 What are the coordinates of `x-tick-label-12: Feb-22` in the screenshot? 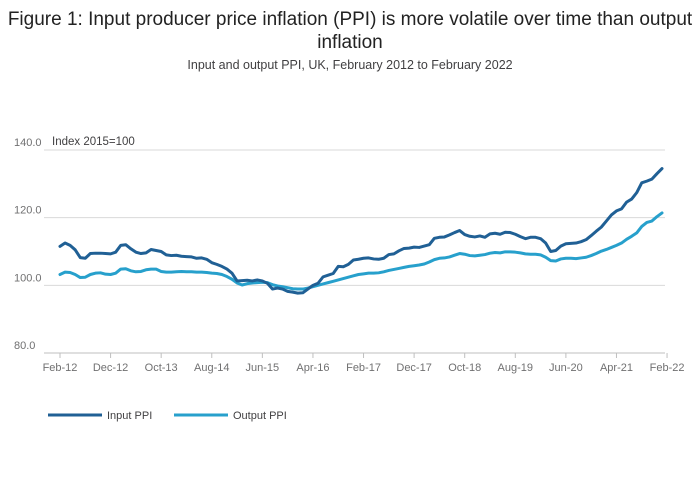 It's located at (667, 368).